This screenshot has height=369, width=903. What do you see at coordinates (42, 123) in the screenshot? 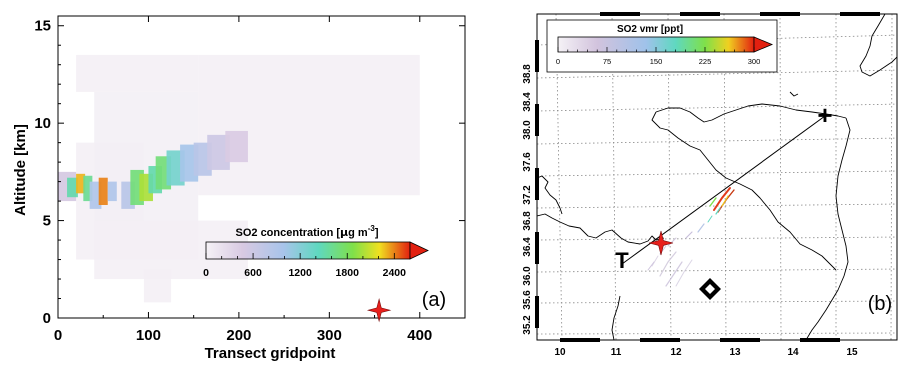
I see `y-tick-label: 10` at bounding box center [42, 123].